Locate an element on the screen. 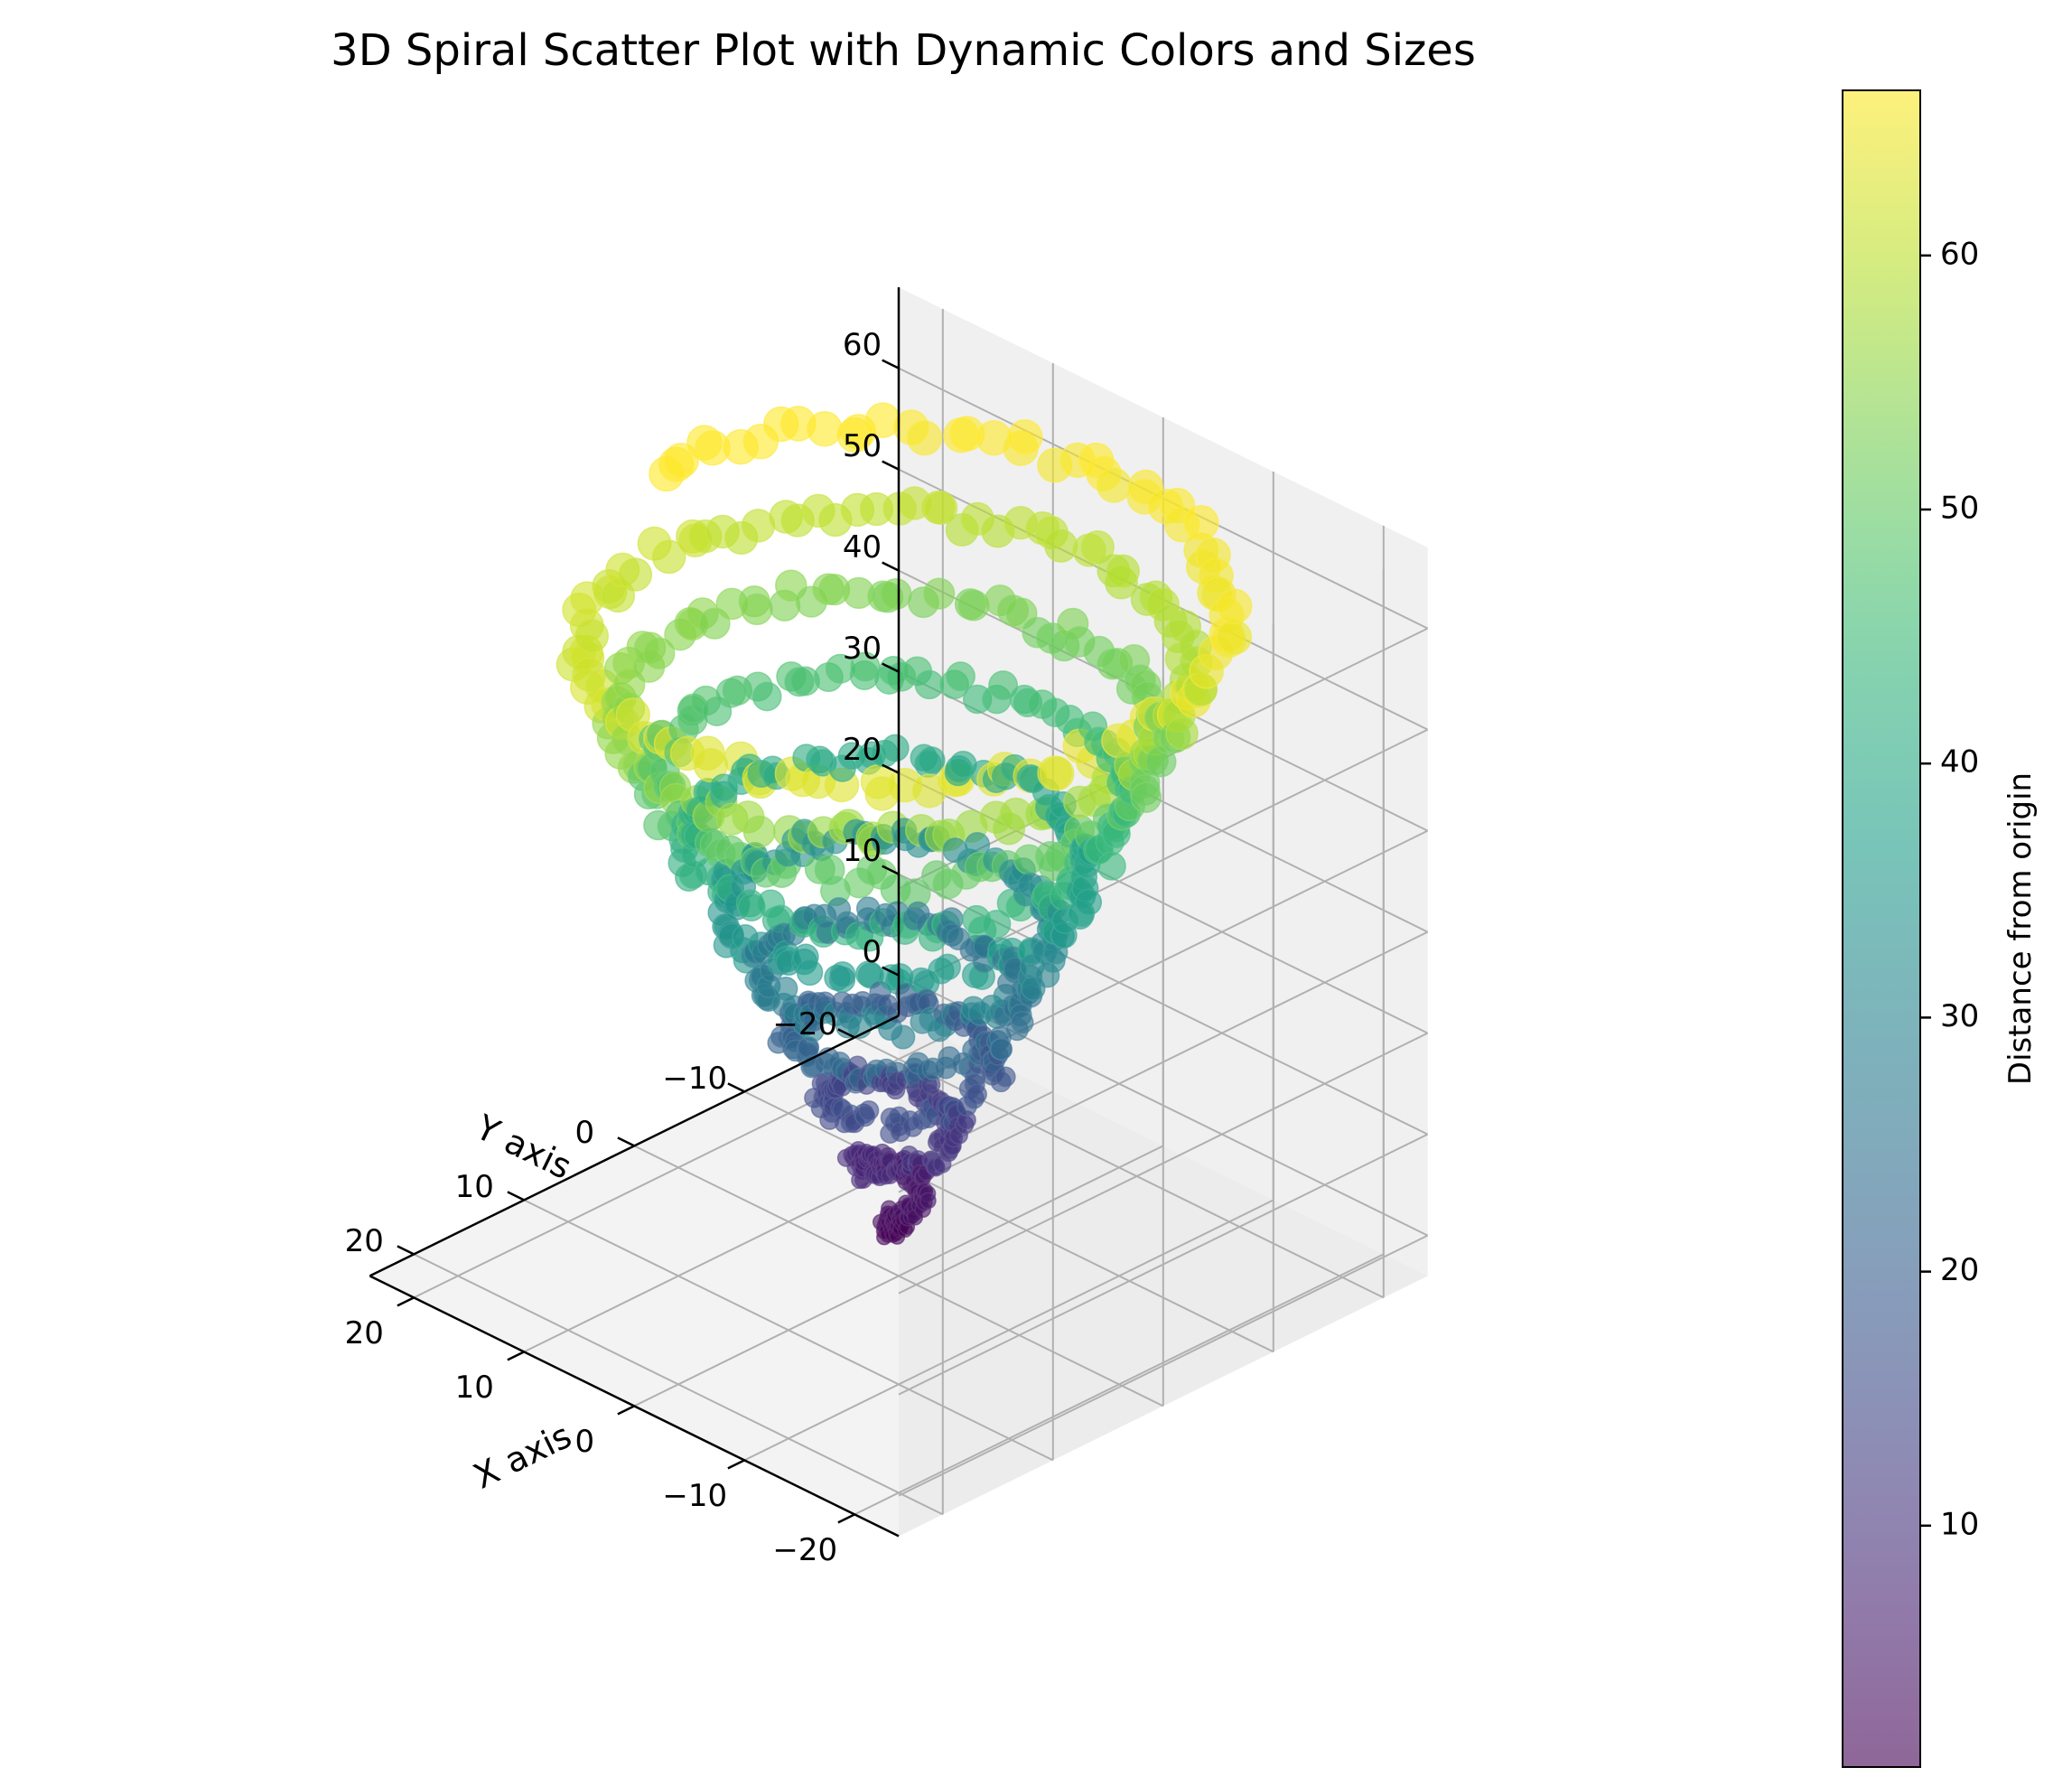 Image resolution: width=2072 pixels, height=1786 pixels. y-tick-label: −20 is located at coordinates (805, 1024).